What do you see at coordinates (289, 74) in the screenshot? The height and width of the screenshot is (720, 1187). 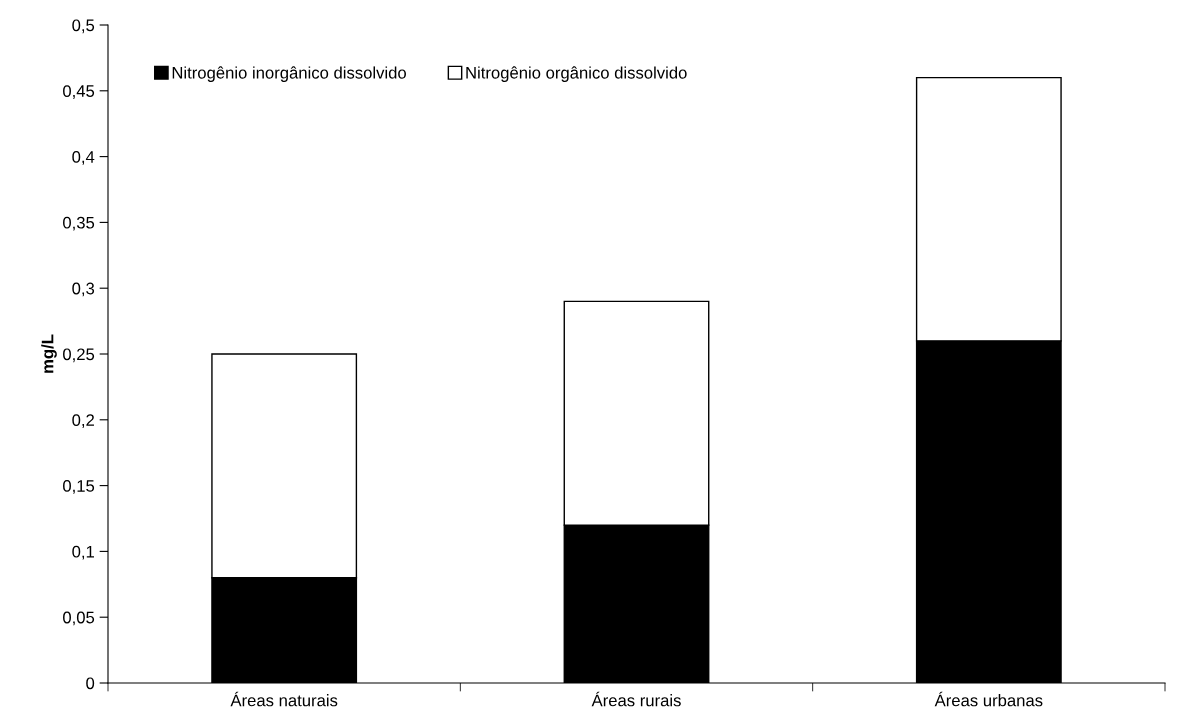 I see `legend-label: Nitrogênio inorgânico dissolvido` at bounding box center [289, 74].